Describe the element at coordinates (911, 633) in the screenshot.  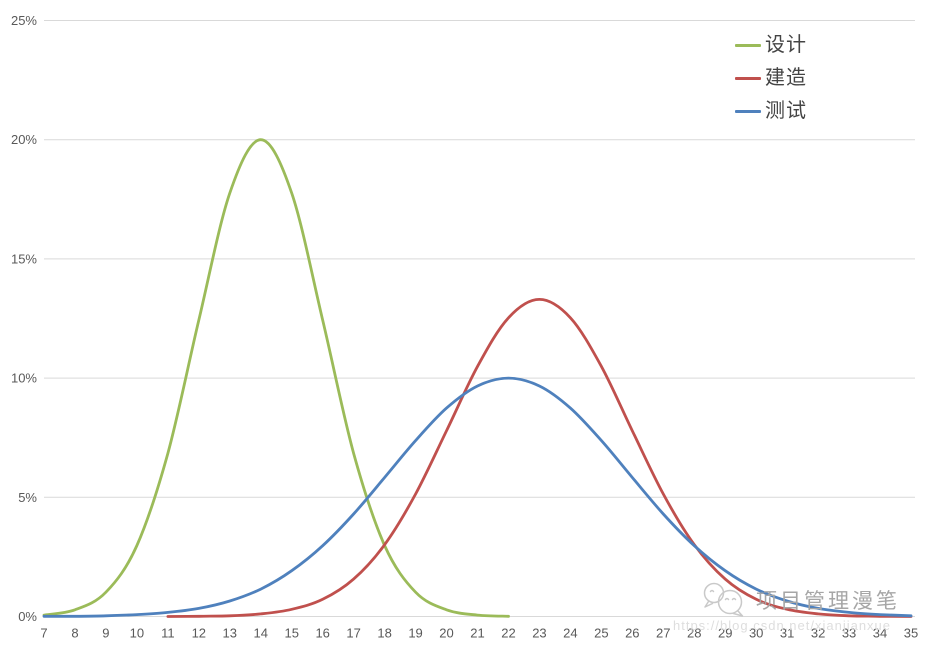
I see `x-axis-label: 35` at that location.